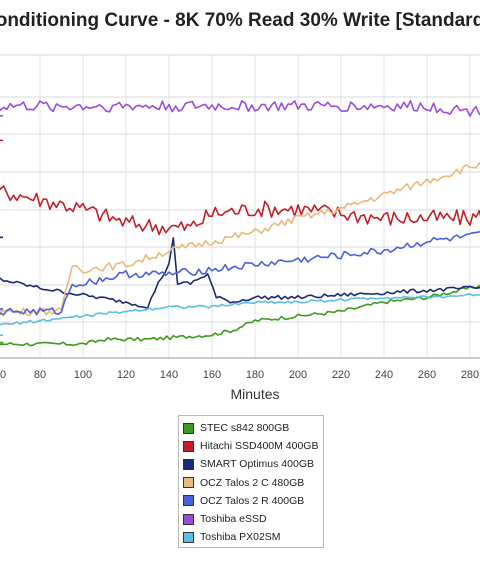 This screenshot has height=565, width=480. I want to click on legend-item: Toshiba eSSD, so click(253, 519).